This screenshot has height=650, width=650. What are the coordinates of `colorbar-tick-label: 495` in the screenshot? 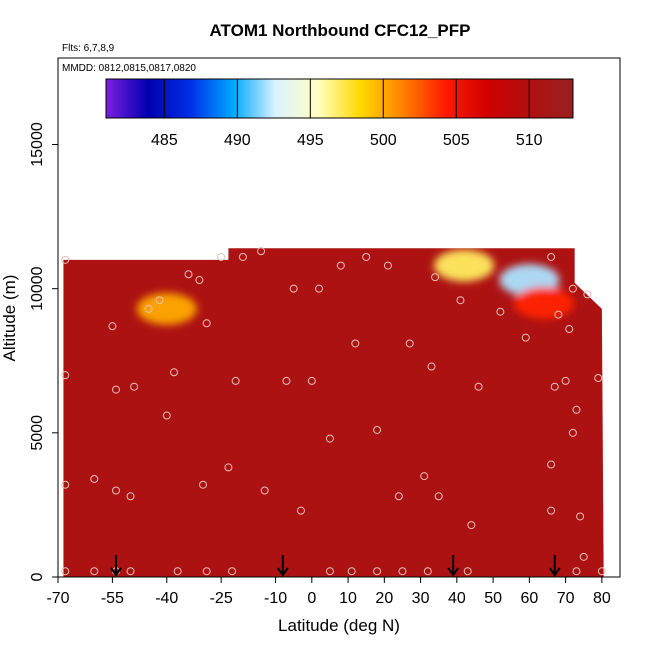 It's located at (310, 140).